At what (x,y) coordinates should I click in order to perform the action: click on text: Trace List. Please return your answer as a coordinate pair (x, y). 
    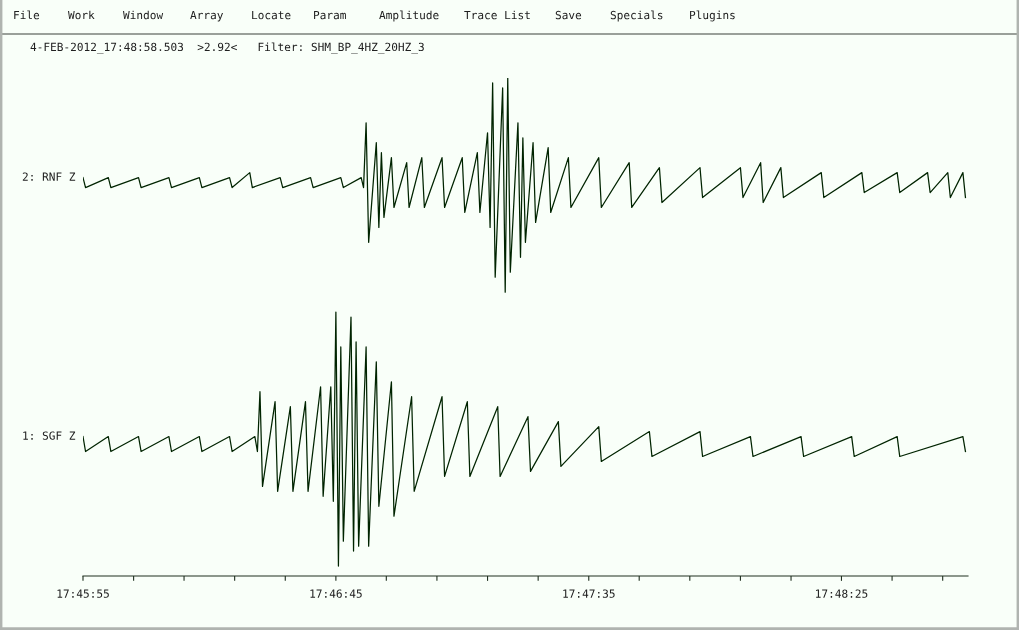
    Looking at the image, I should click on (497, 15).